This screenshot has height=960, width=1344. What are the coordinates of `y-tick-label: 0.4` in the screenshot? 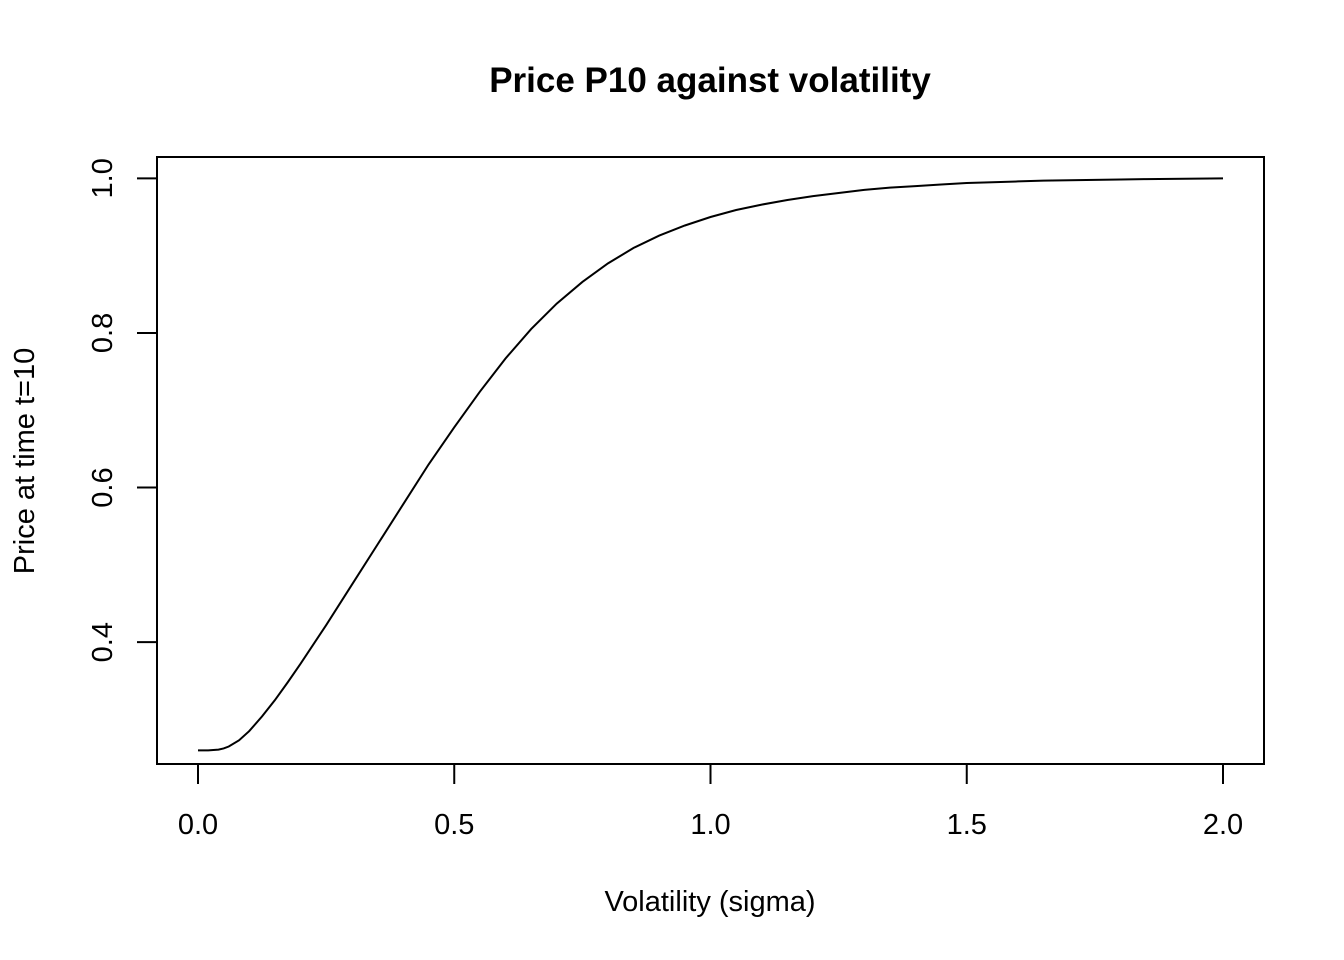 It's located at (103, 642).